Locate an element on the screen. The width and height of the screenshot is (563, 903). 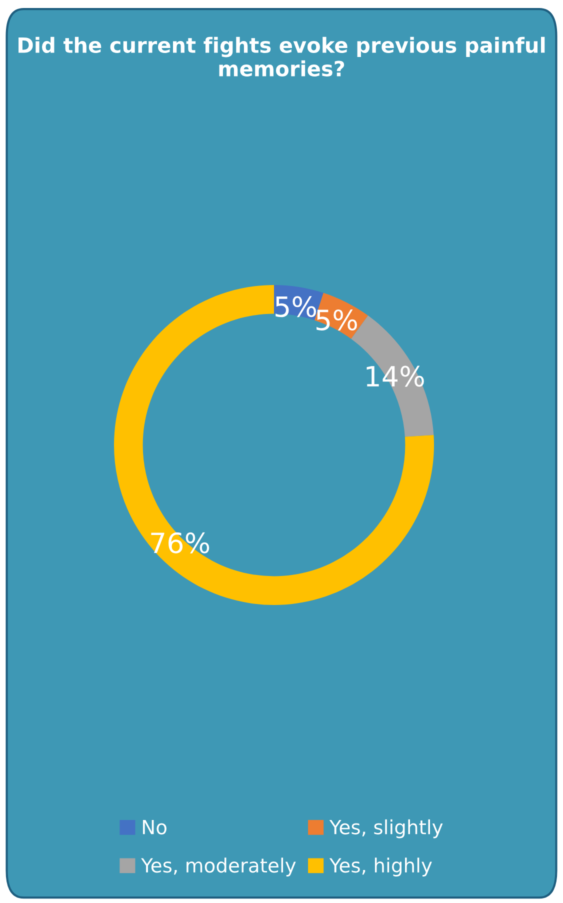
legend-label: Yes, highly is located at coordinates (380, 867).